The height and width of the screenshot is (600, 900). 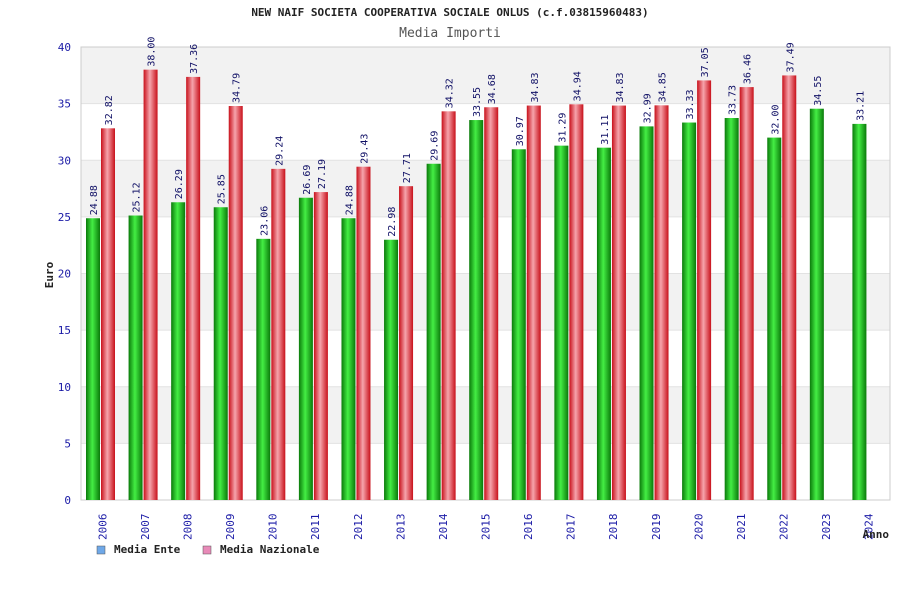 What do you see at coordinates (358, 527) in the screenshot?
I see `x-tick-label: 2012` at bounding box center [358, 527].